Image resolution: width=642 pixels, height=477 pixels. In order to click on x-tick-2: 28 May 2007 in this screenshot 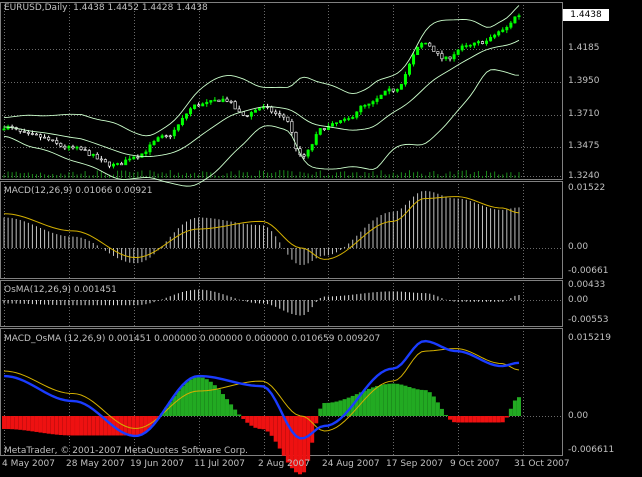, I will do `click(95, 464)`.